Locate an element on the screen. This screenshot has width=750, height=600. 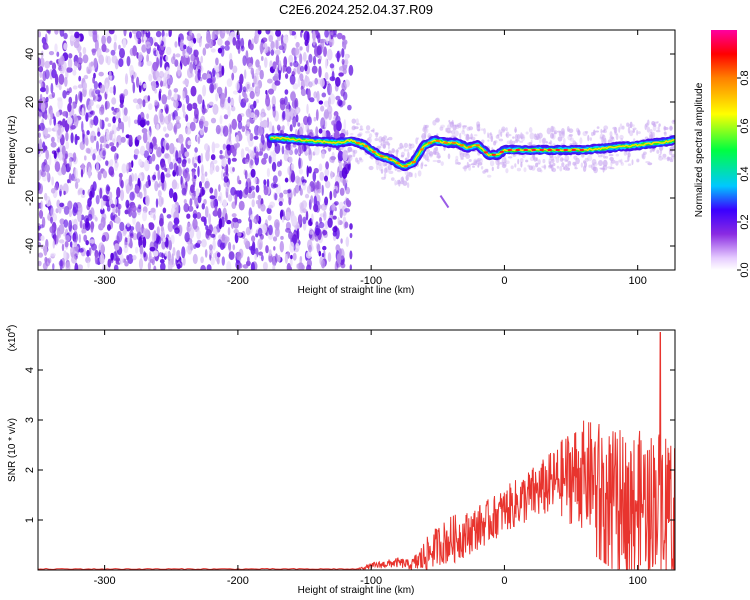
snr-ytick-label: 4 is located at coordinates (30, 370).